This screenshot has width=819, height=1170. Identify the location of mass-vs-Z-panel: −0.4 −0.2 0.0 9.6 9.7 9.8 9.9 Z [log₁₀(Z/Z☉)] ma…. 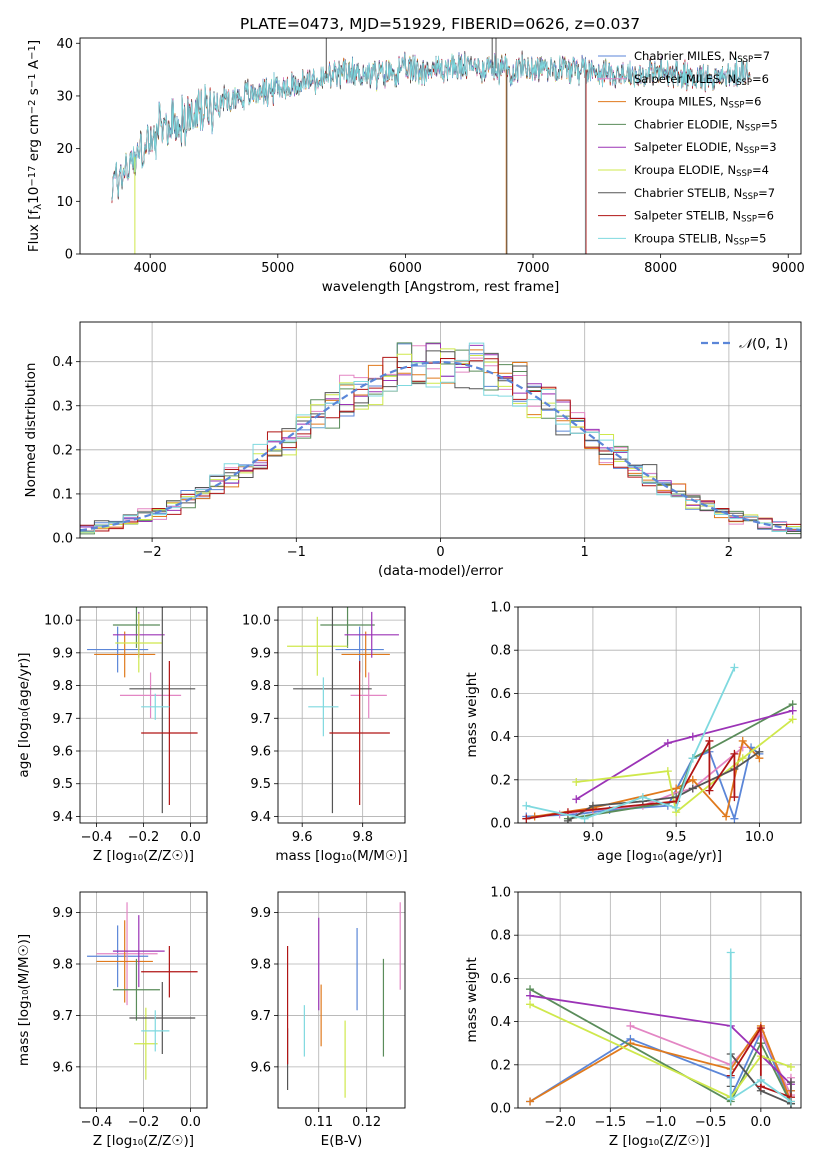
(112, 1020).